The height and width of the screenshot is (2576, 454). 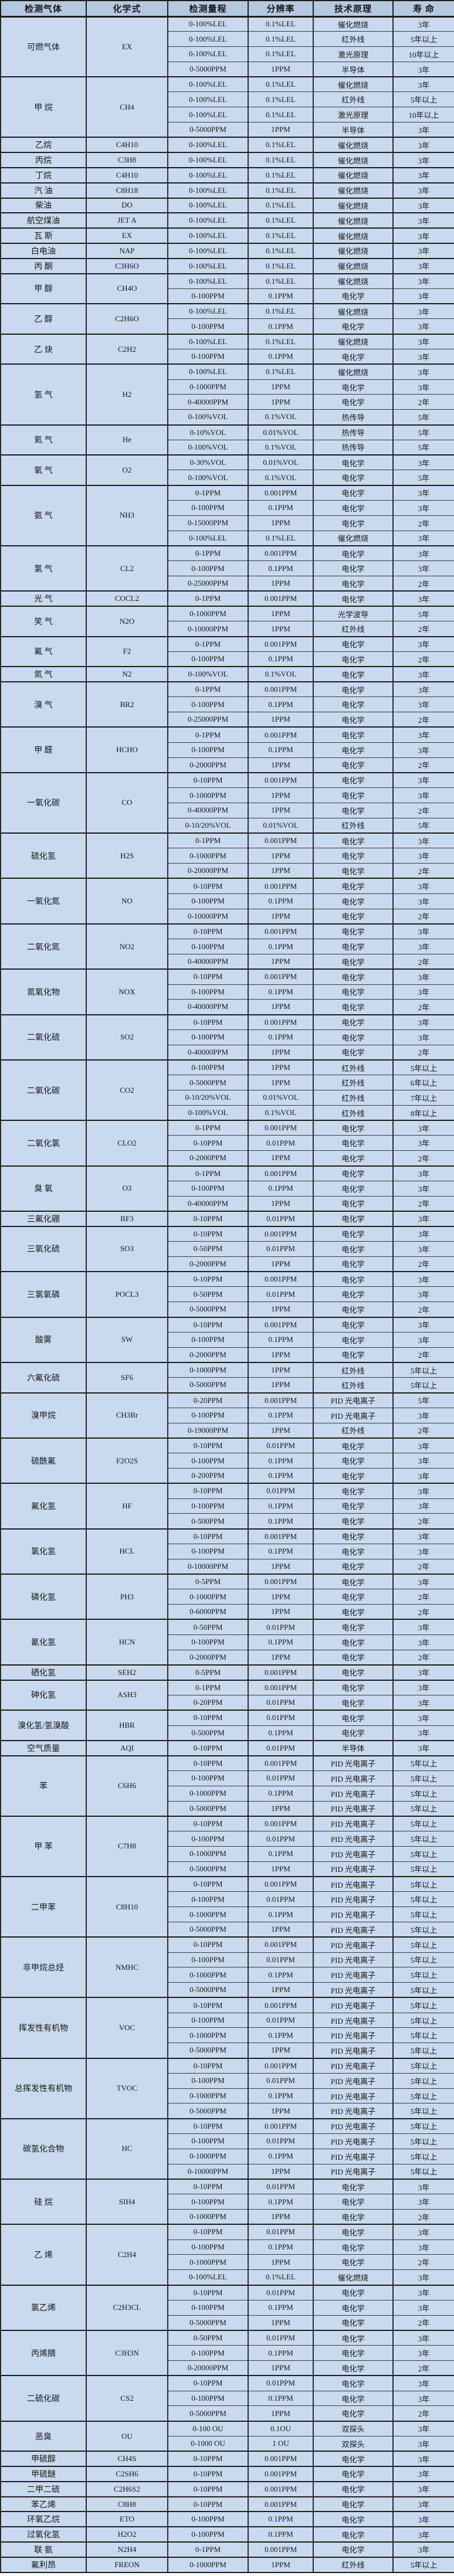 What do you see at coordinates (227, 1990) in the screenshot?
I see `table-row: 0-5000PPM 1PPM PID 光电离子 5年以上` at bounding box center [227, 1990].